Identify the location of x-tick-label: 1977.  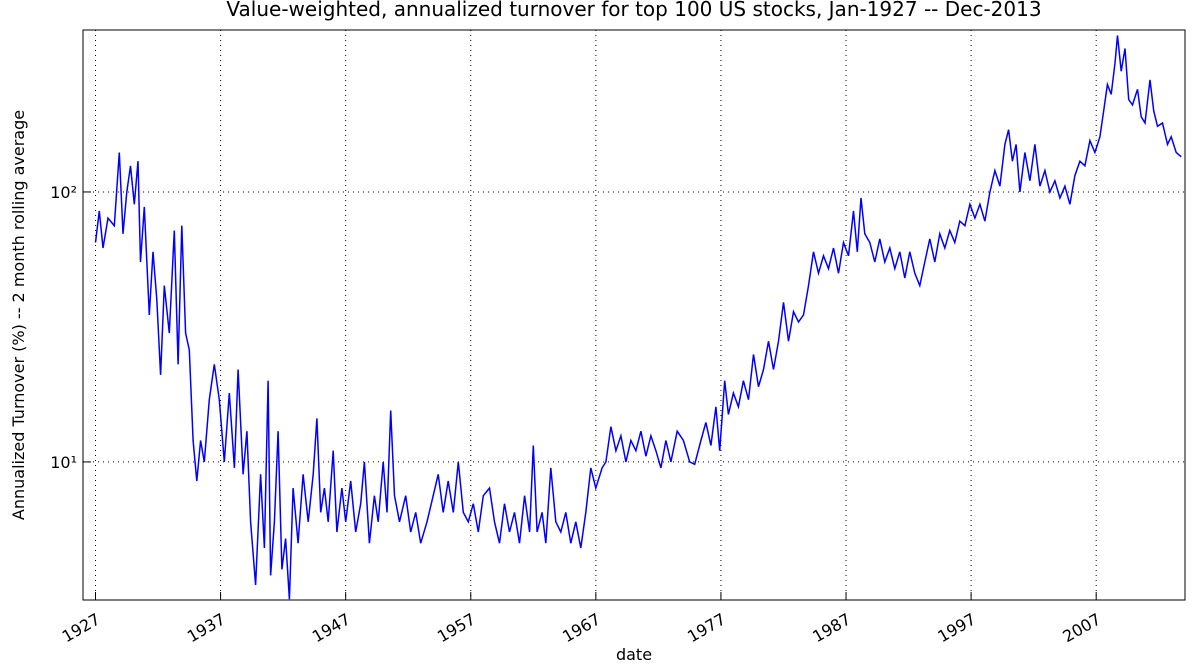
(706, 627).